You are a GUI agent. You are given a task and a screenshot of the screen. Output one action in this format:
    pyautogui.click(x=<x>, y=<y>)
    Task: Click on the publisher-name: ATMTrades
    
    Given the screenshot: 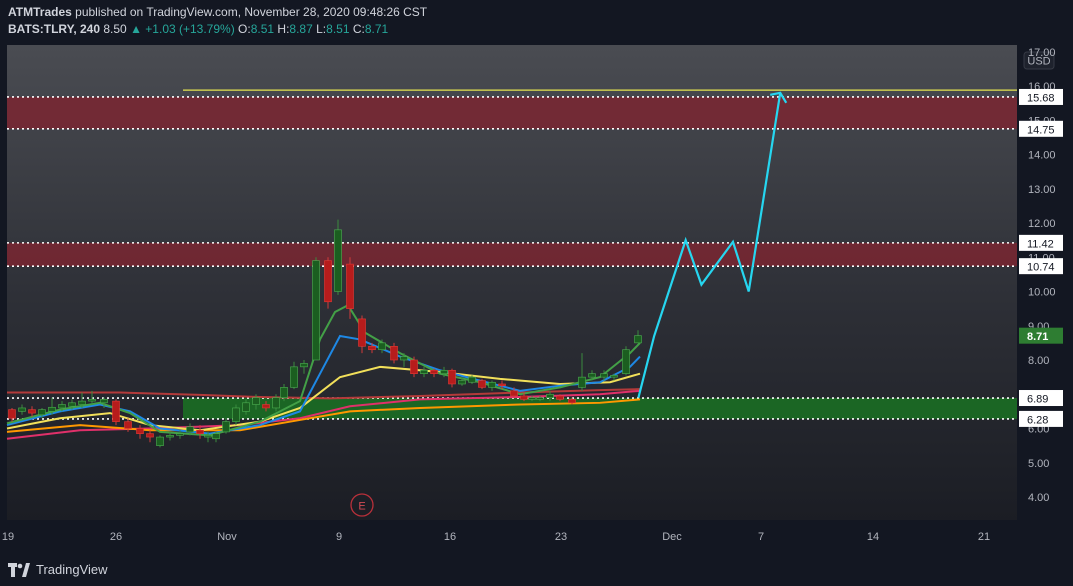 What is the action you would take?
    pyautogui.click(x=40, y=12)
    